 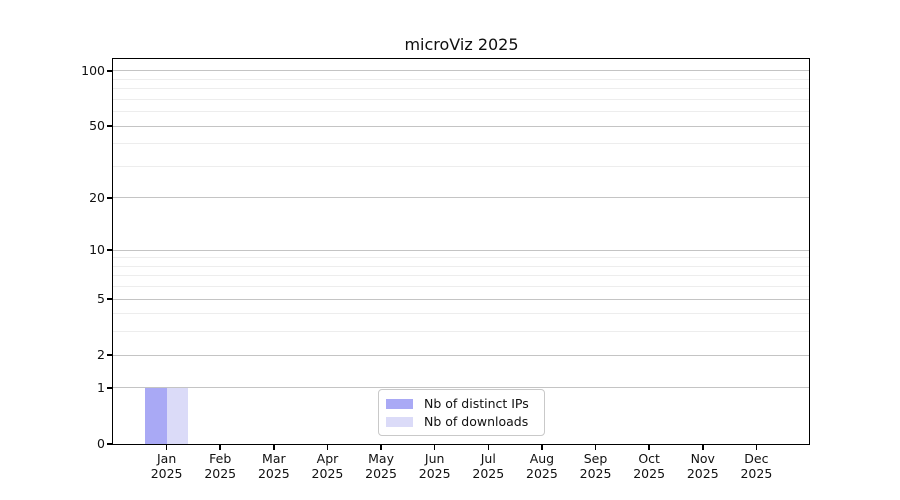 What do you see at coordinates (399, 421) in the screenshot?
I see `legend-swatch-downloads` at bounding box center [399, 421].